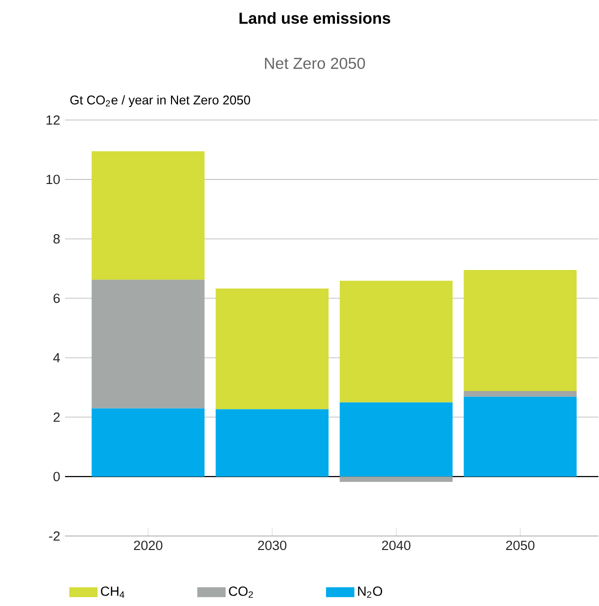 This screenshot has height=606, width=599. I want to click on y-axis-title: Gt CO$_{2}$e / year in Net Zero 2050, so click(160, 101).